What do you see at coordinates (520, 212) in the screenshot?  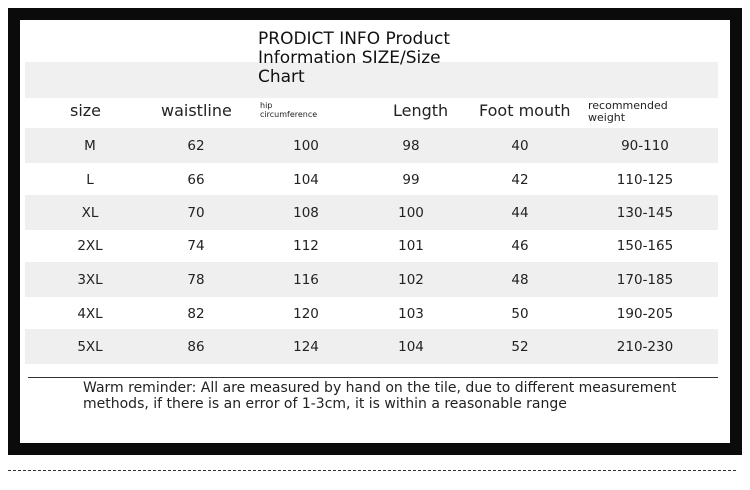 I see `table-cell: 44` at bounding box center [520, 212].